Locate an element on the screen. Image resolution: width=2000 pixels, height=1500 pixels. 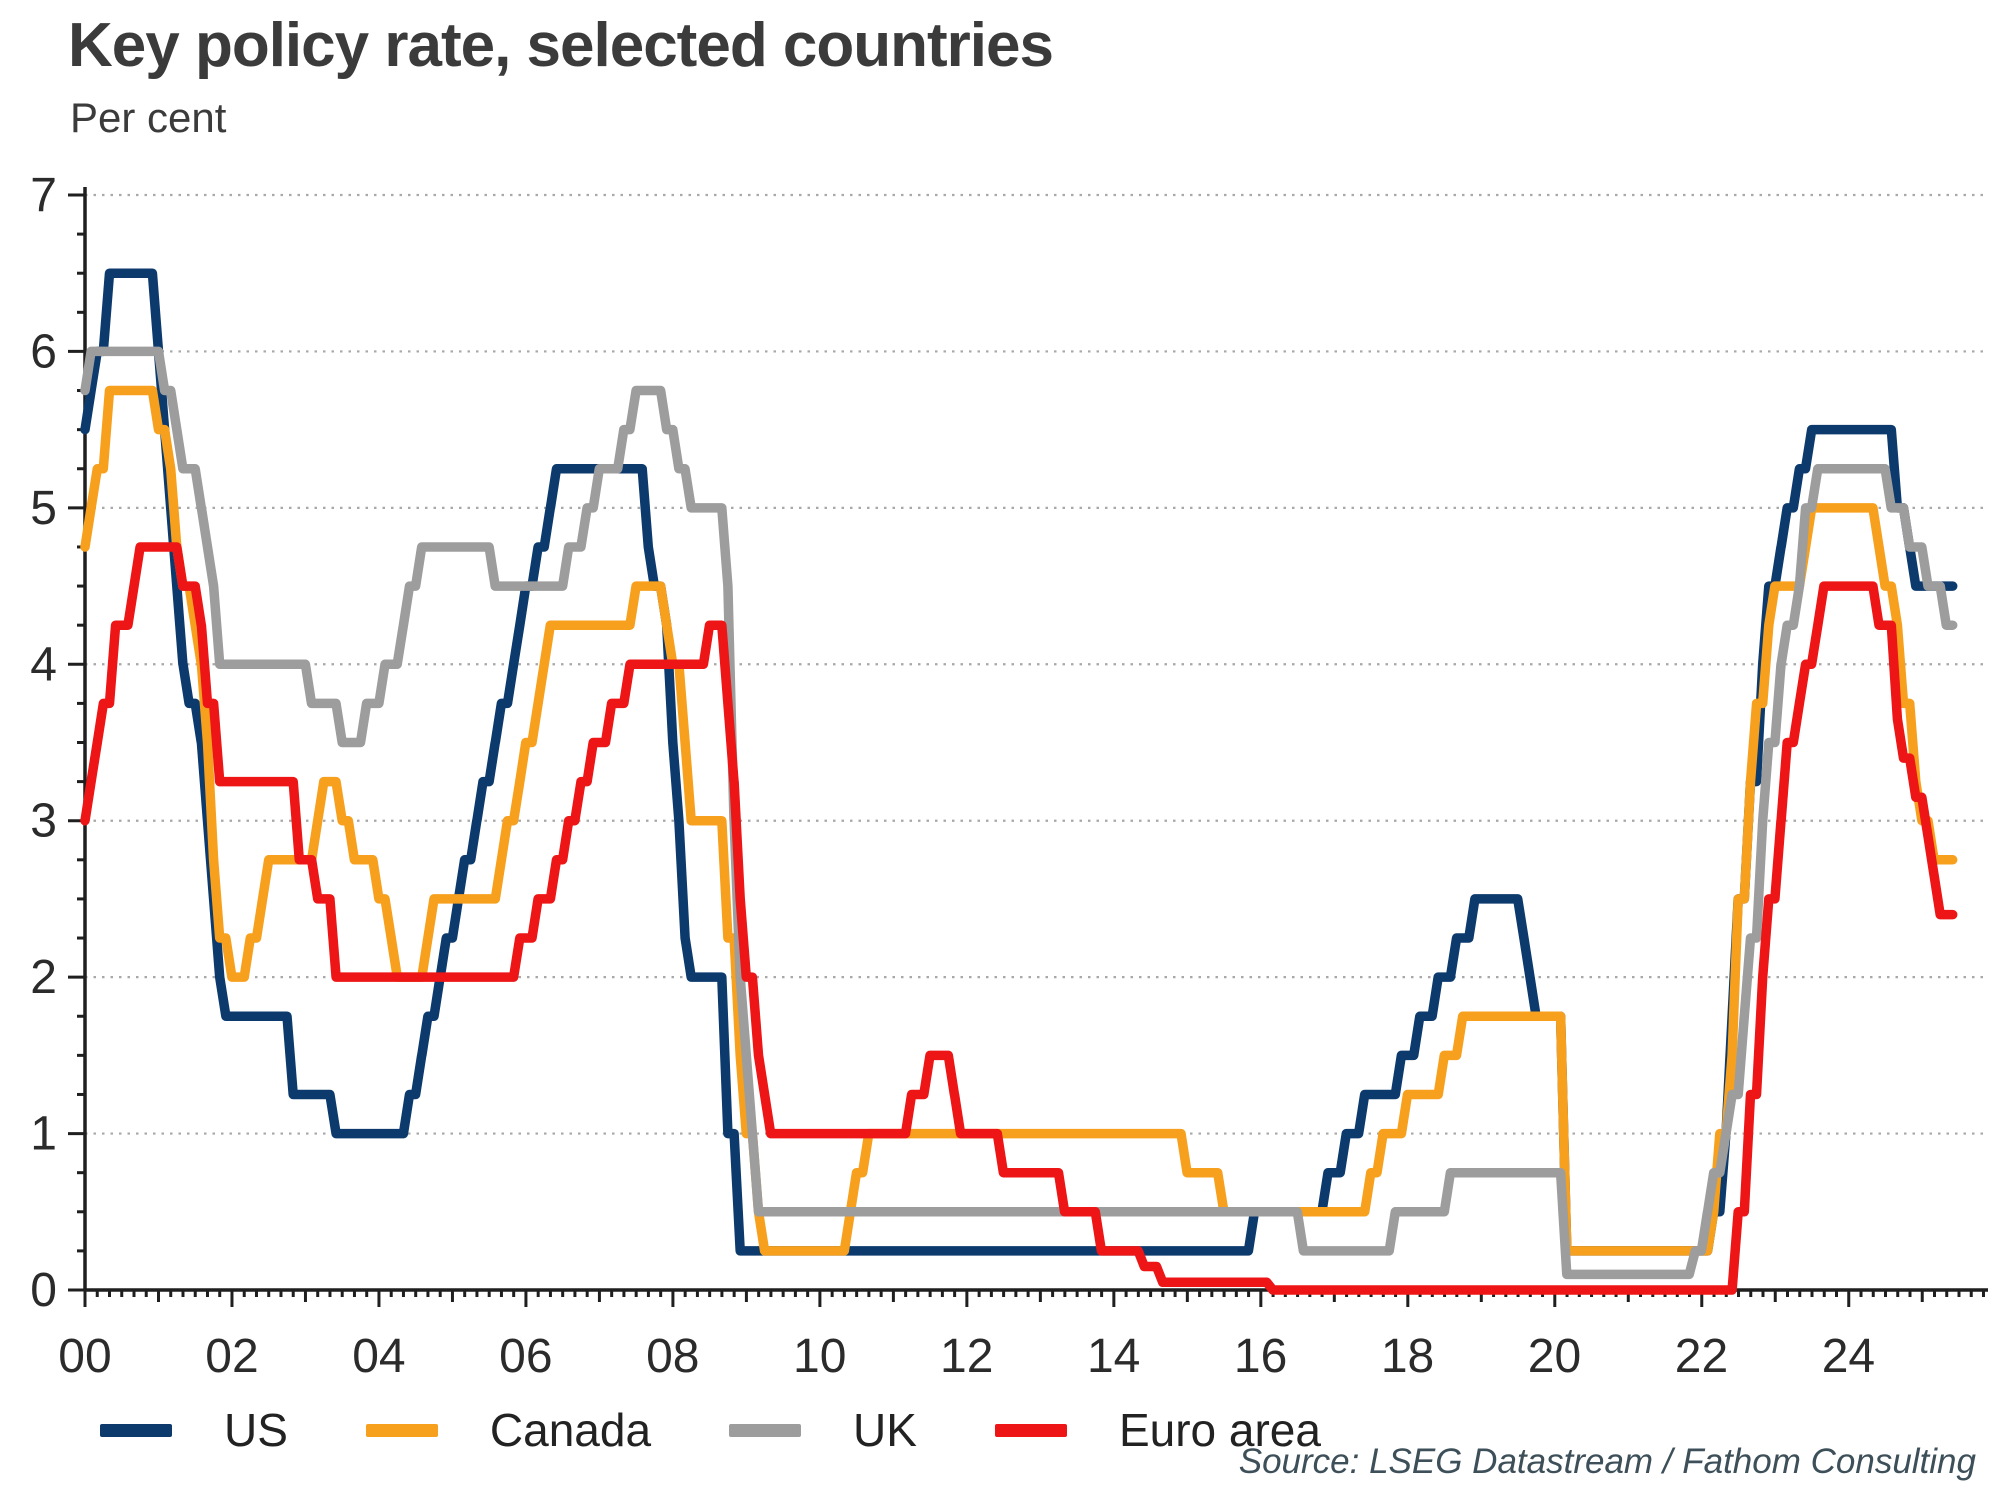
svg-text: 14 is located at coordinates (1113, 1356).